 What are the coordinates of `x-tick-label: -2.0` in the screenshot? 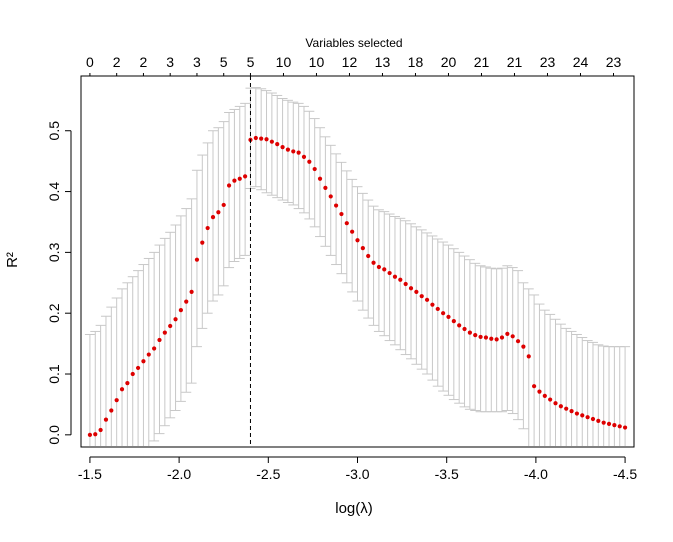 It's located at (179, 474).